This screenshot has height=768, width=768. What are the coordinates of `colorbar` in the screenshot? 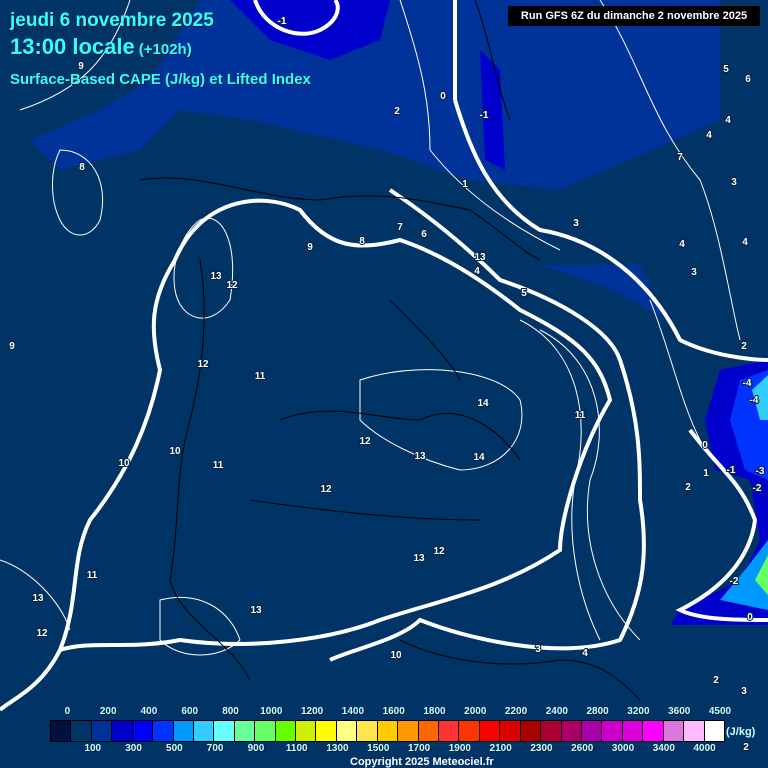 It's located at (387, 731).